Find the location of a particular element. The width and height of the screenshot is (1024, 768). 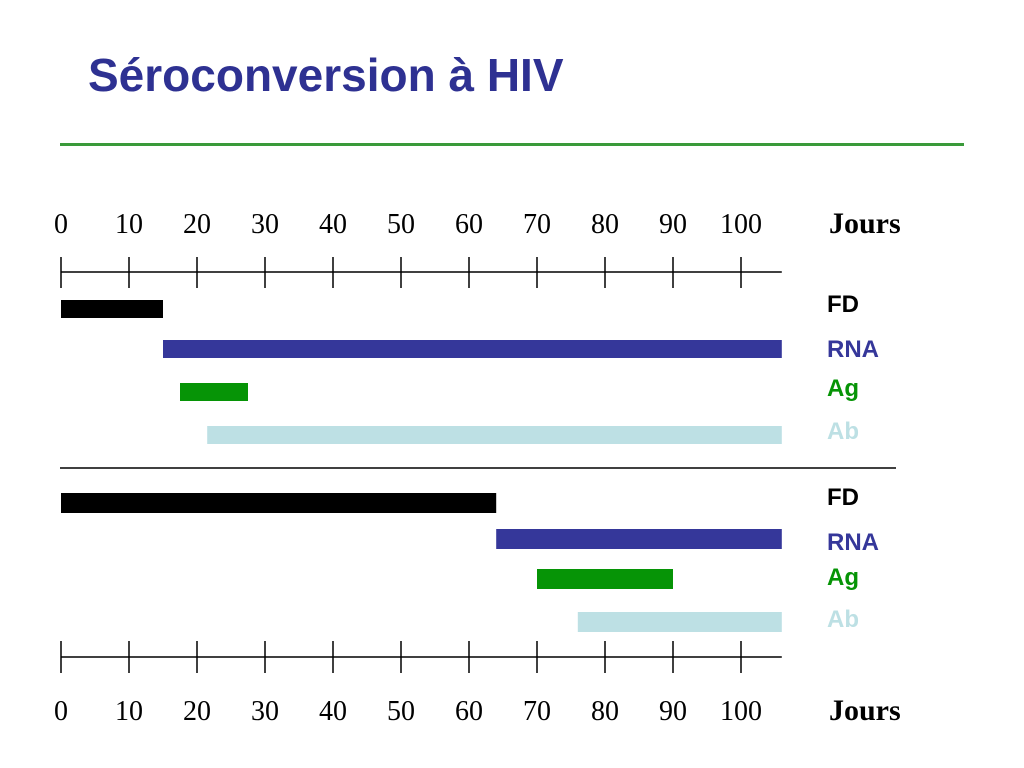

title-divider is located at coordinates (512, 144).